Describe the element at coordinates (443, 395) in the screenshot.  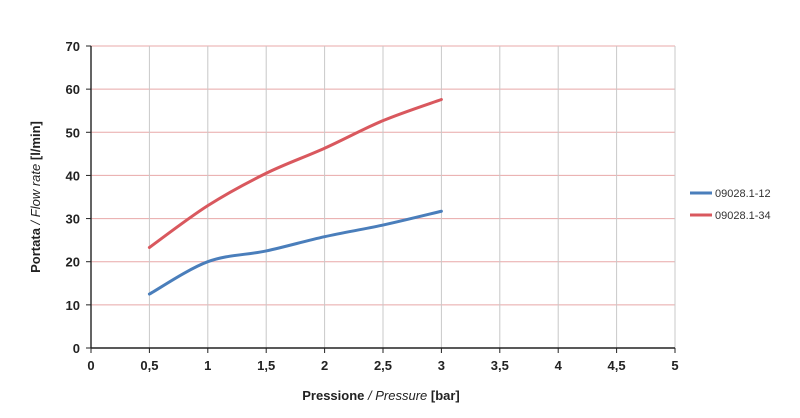
I see `x-axis-label-unit: [bar]` at that location.